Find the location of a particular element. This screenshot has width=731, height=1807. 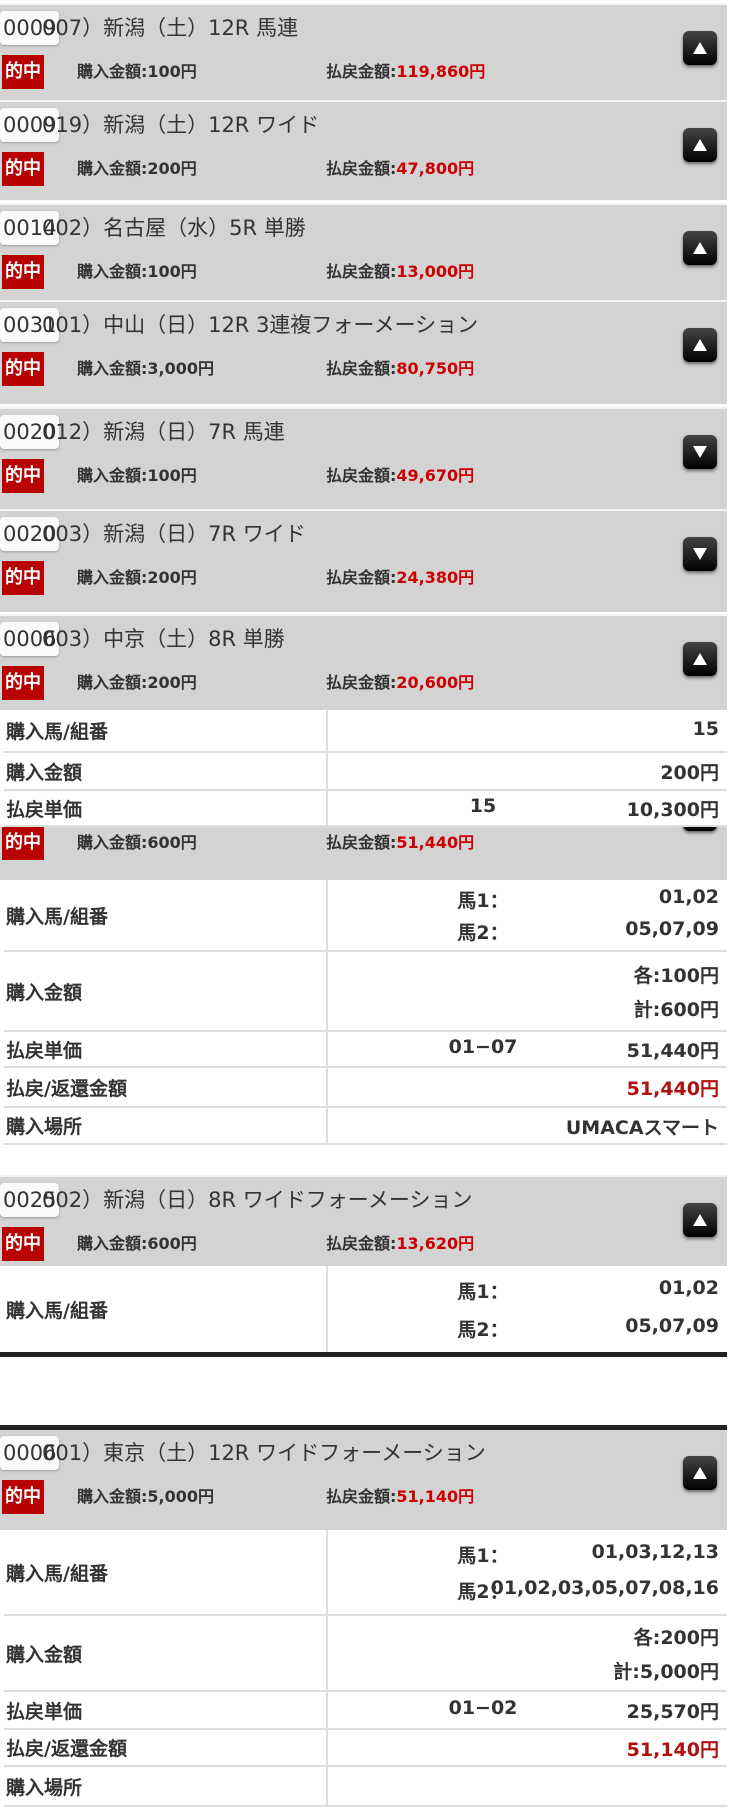

value-line is located at coordinates (523, 1786).